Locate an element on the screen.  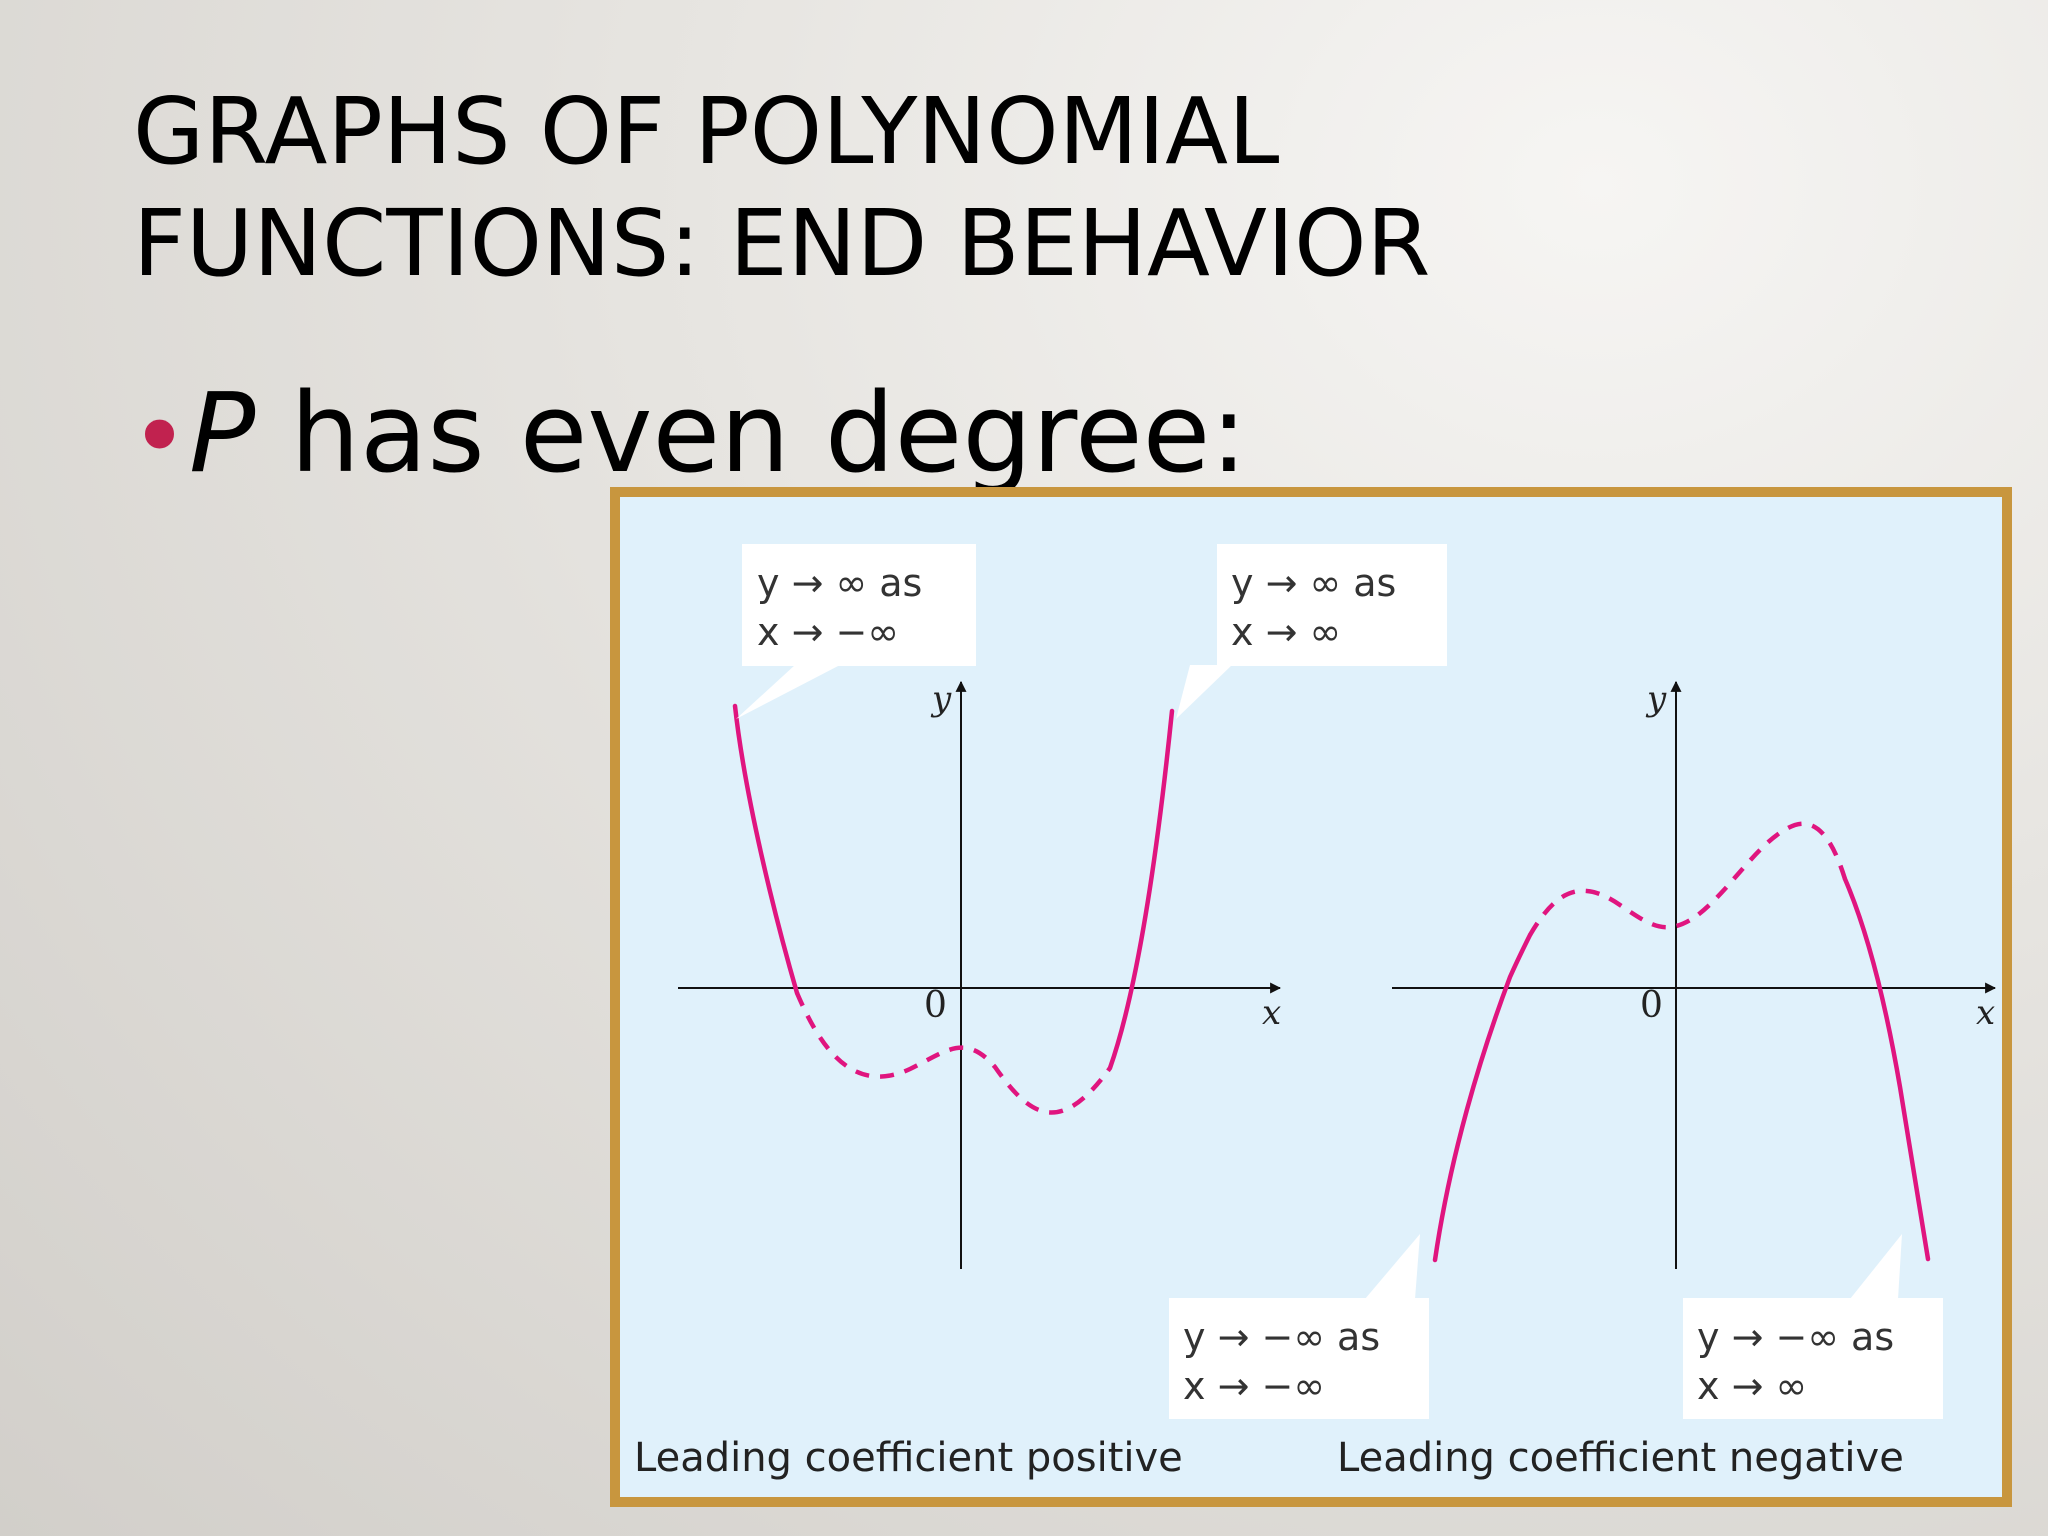
callout-top-right-line-2: x → ∞ is located at coordinates (1286, 632).